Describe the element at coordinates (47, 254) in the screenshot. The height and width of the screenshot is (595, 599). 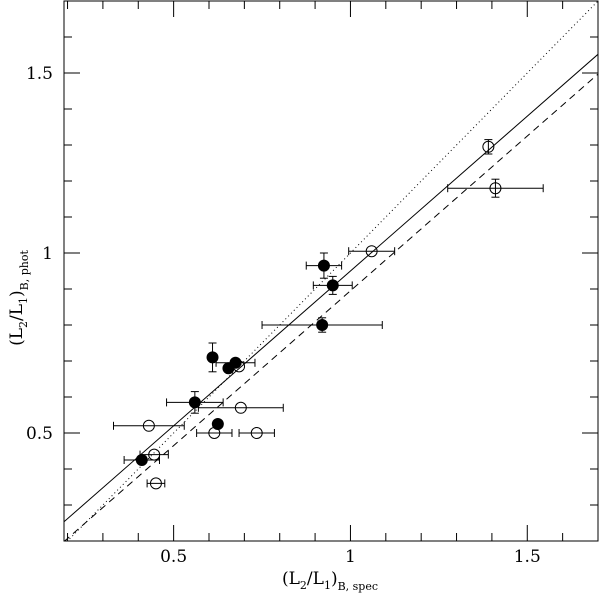
I see `y-tick-label: 1` at that location.